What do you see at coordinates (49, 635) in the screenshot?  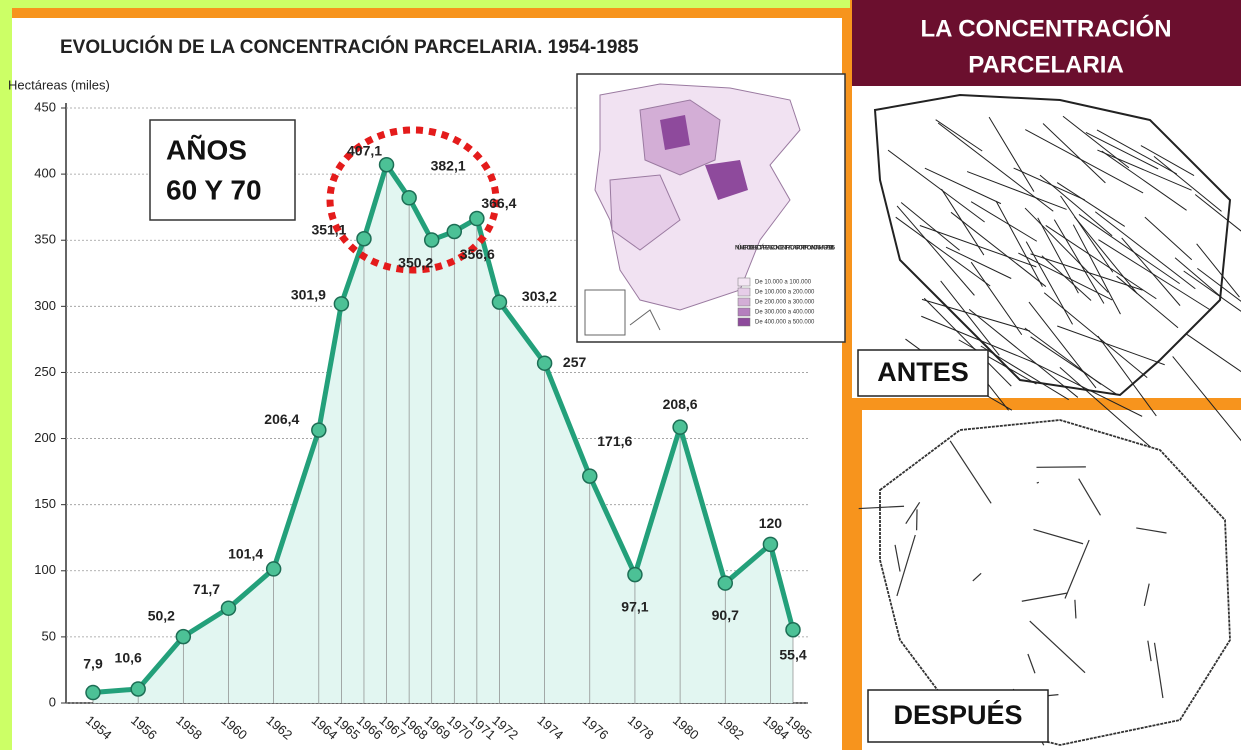 I see `y-tick-label: 50` at bounding box center [49, 635].